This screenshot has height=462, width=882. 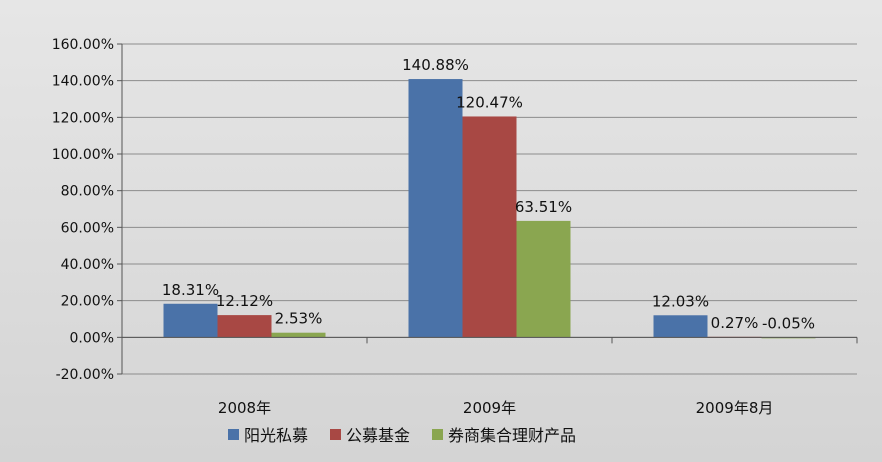 I want to click on data-label: -0.05%, so click(x=788, y=323).